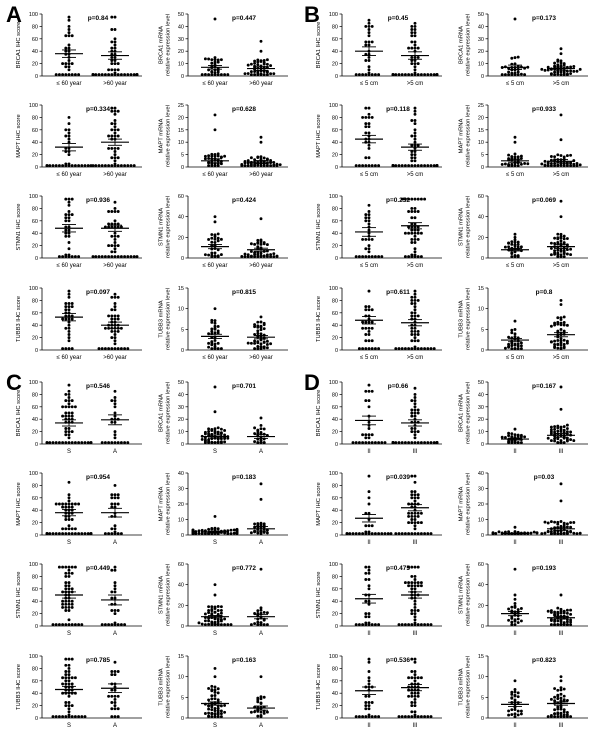 The width and height of the screenshot is (600, 751). I want to click on x-category-label: ≤ 5 cm, so click(515, 175).